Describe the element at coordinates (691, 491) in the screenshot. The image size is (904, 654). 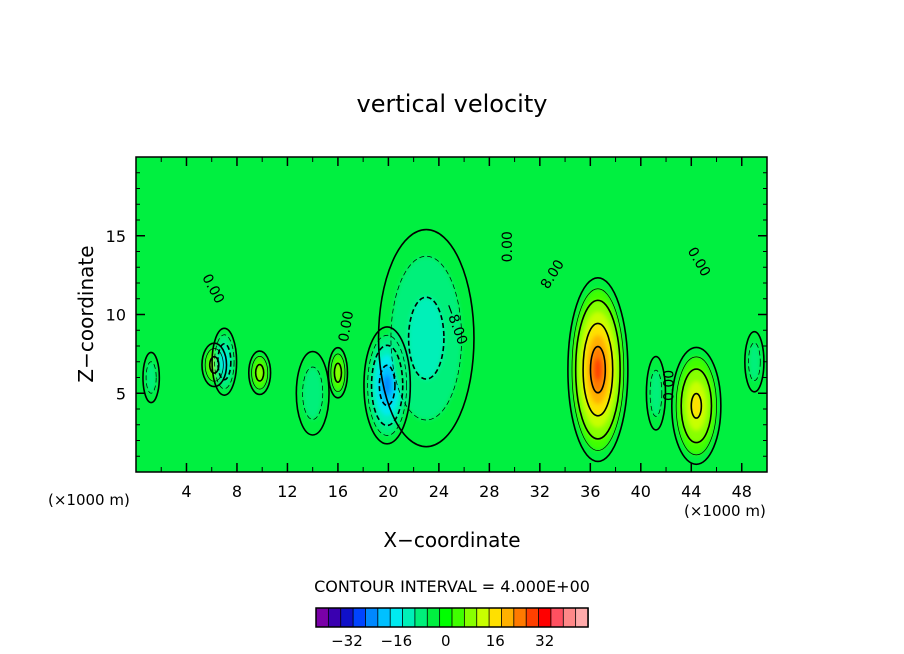
I see `x-tick-label-10: 44` at that location.